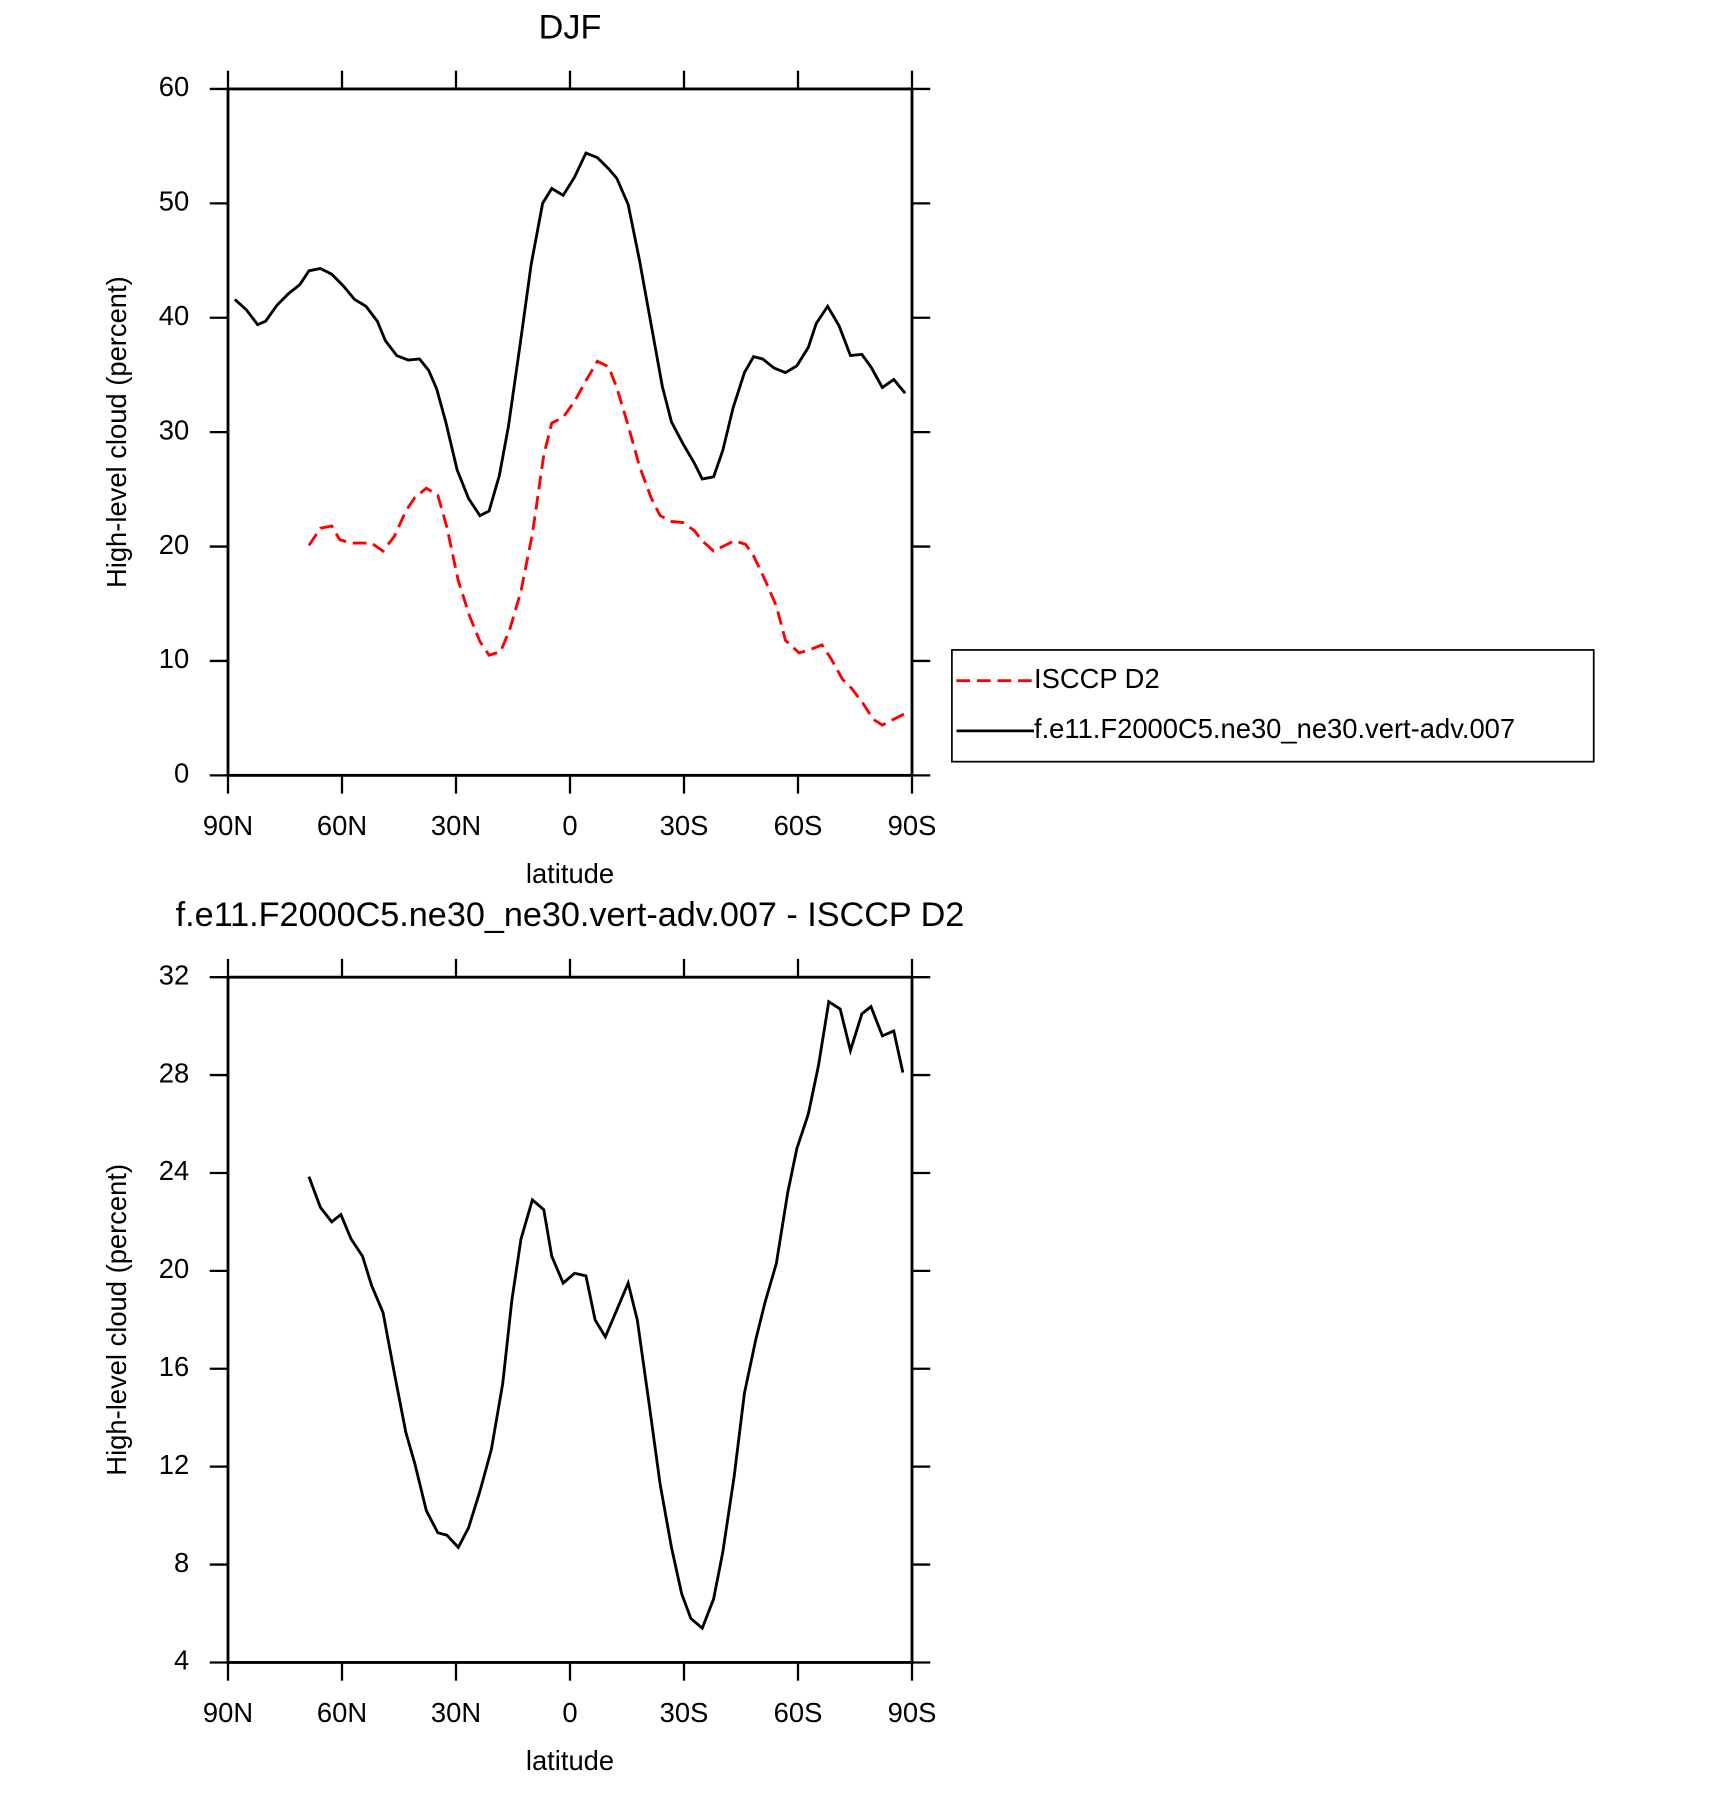 Image resolution: width=1710 pixels, height=1797 pixels. I want to click on y-tick-label: 10, so click(174, 658).